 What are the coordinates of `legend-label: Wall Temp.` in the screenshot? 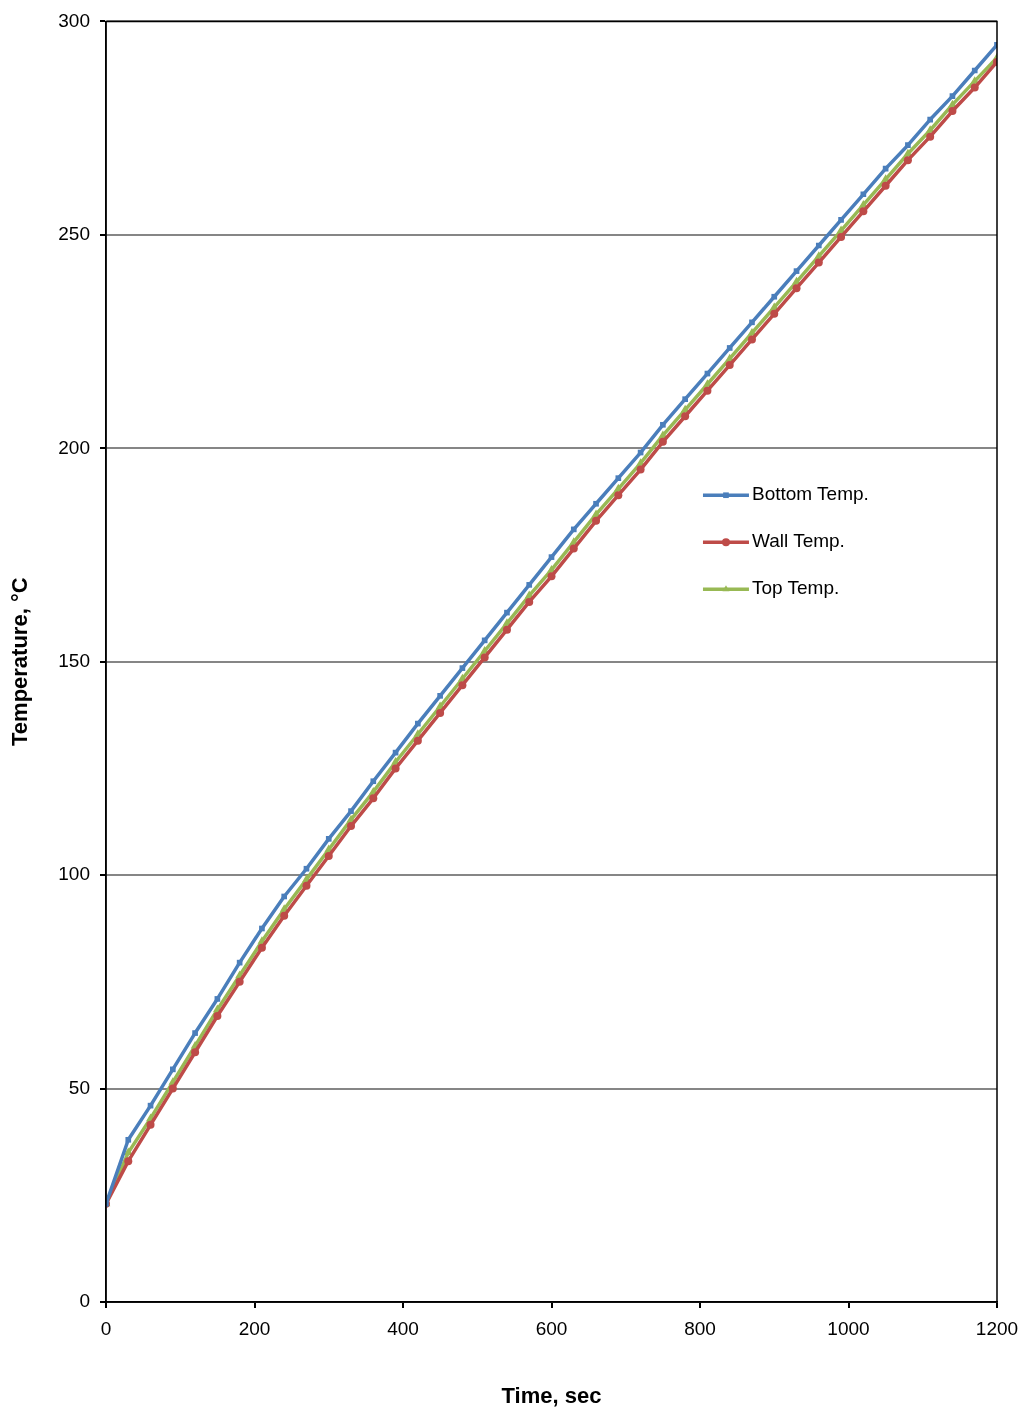 It's located at (798, 541).